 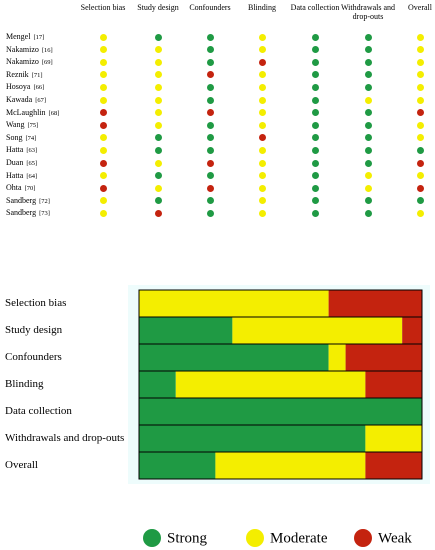 What do you see at coordinates (31, 138) in the screenshot?
I see `reference: [74]` at bounding box center [31, 138].